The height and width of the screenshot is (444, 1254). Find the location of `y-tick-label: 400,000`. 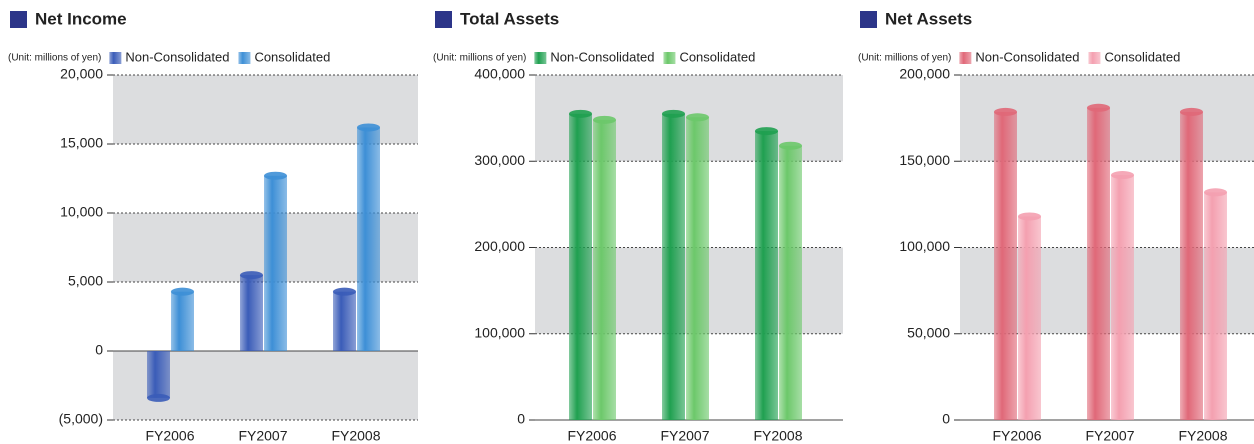

y-tick-label: 400,000 is located at coordinates (499, 74).